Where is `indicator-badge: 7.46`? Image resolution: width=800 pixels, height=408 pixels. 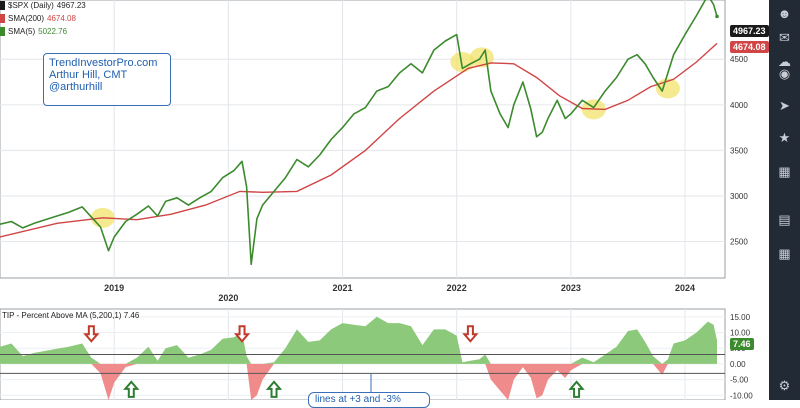
indicator-badge: 7.46 is located at coordinates (742, 344).